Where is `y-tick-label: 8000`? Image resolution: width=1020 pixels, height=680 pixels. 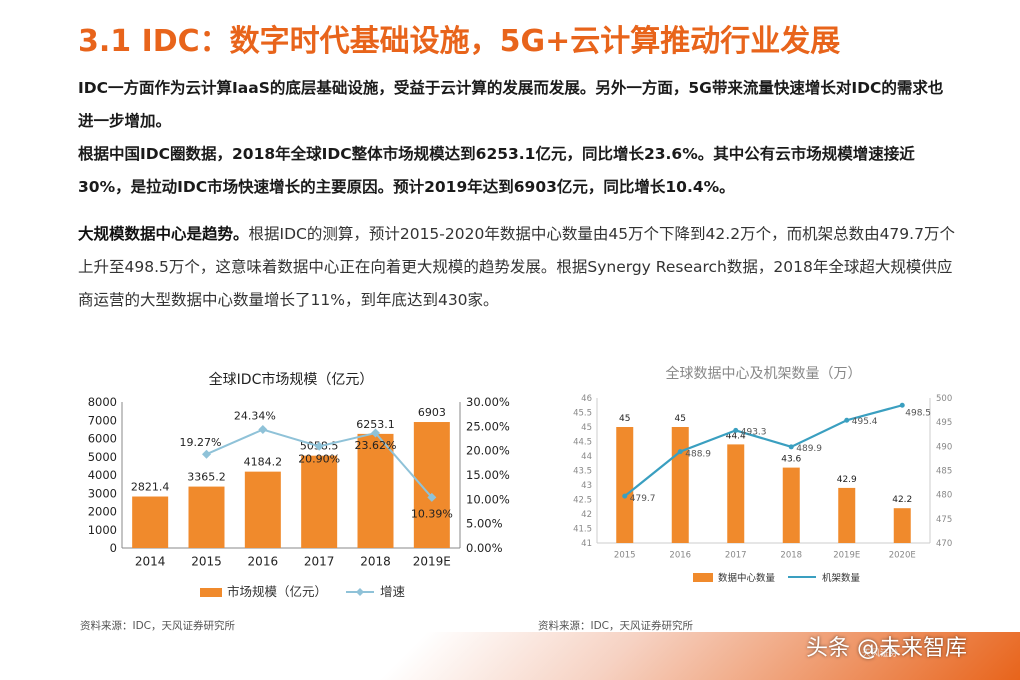
y-tick-label: 8000 is located at coordinates (102, 402).